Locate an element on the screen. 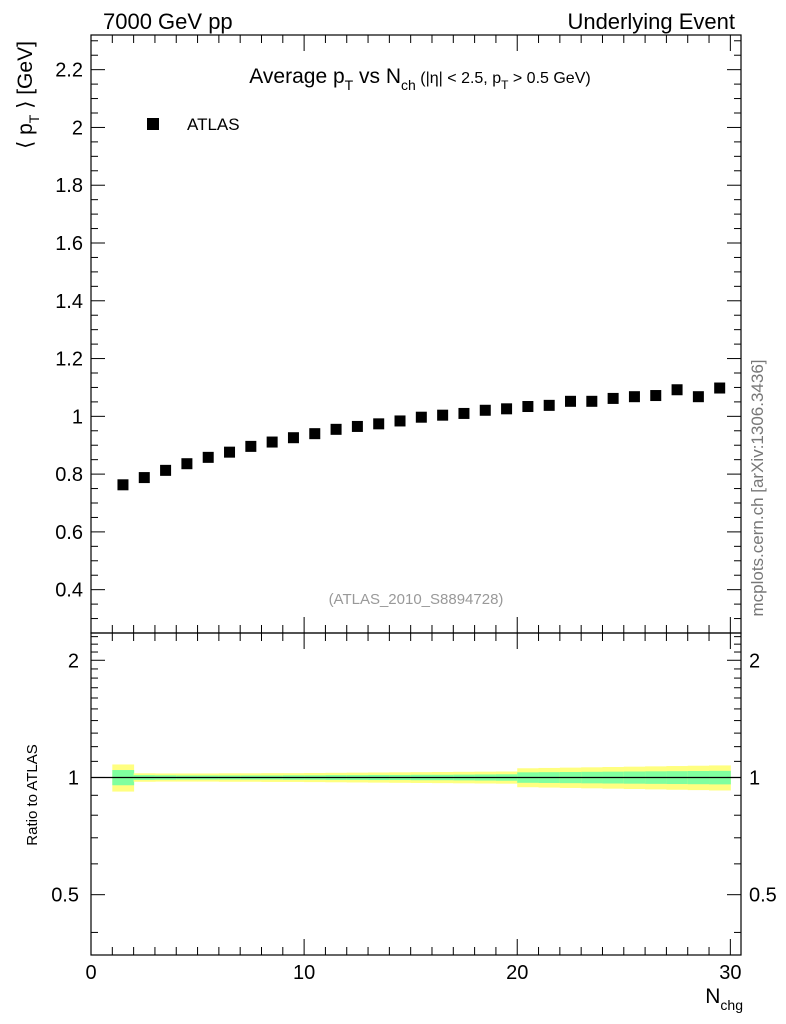 The width and height of the screenshot is (786, 1024). main-y-tick-label: 1.8 is located at coordinates (69, 186).